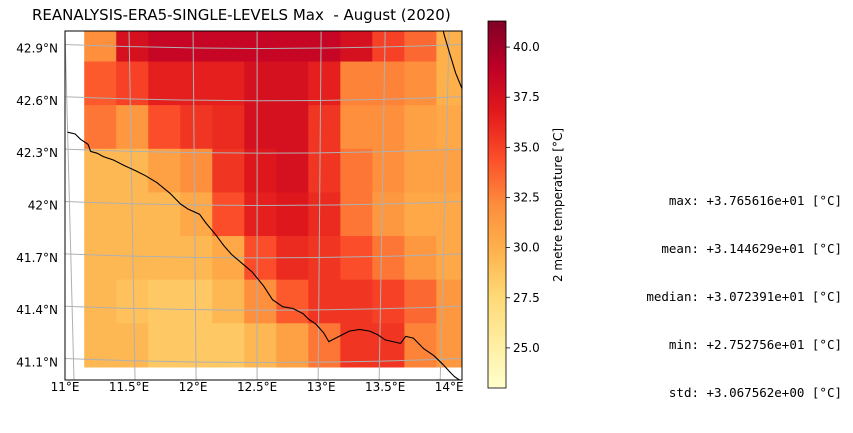 Image resolution: width=853 pixels, height=433 pixels. I want to click on x-tick-label: 11.5°E, so click(129, 387).